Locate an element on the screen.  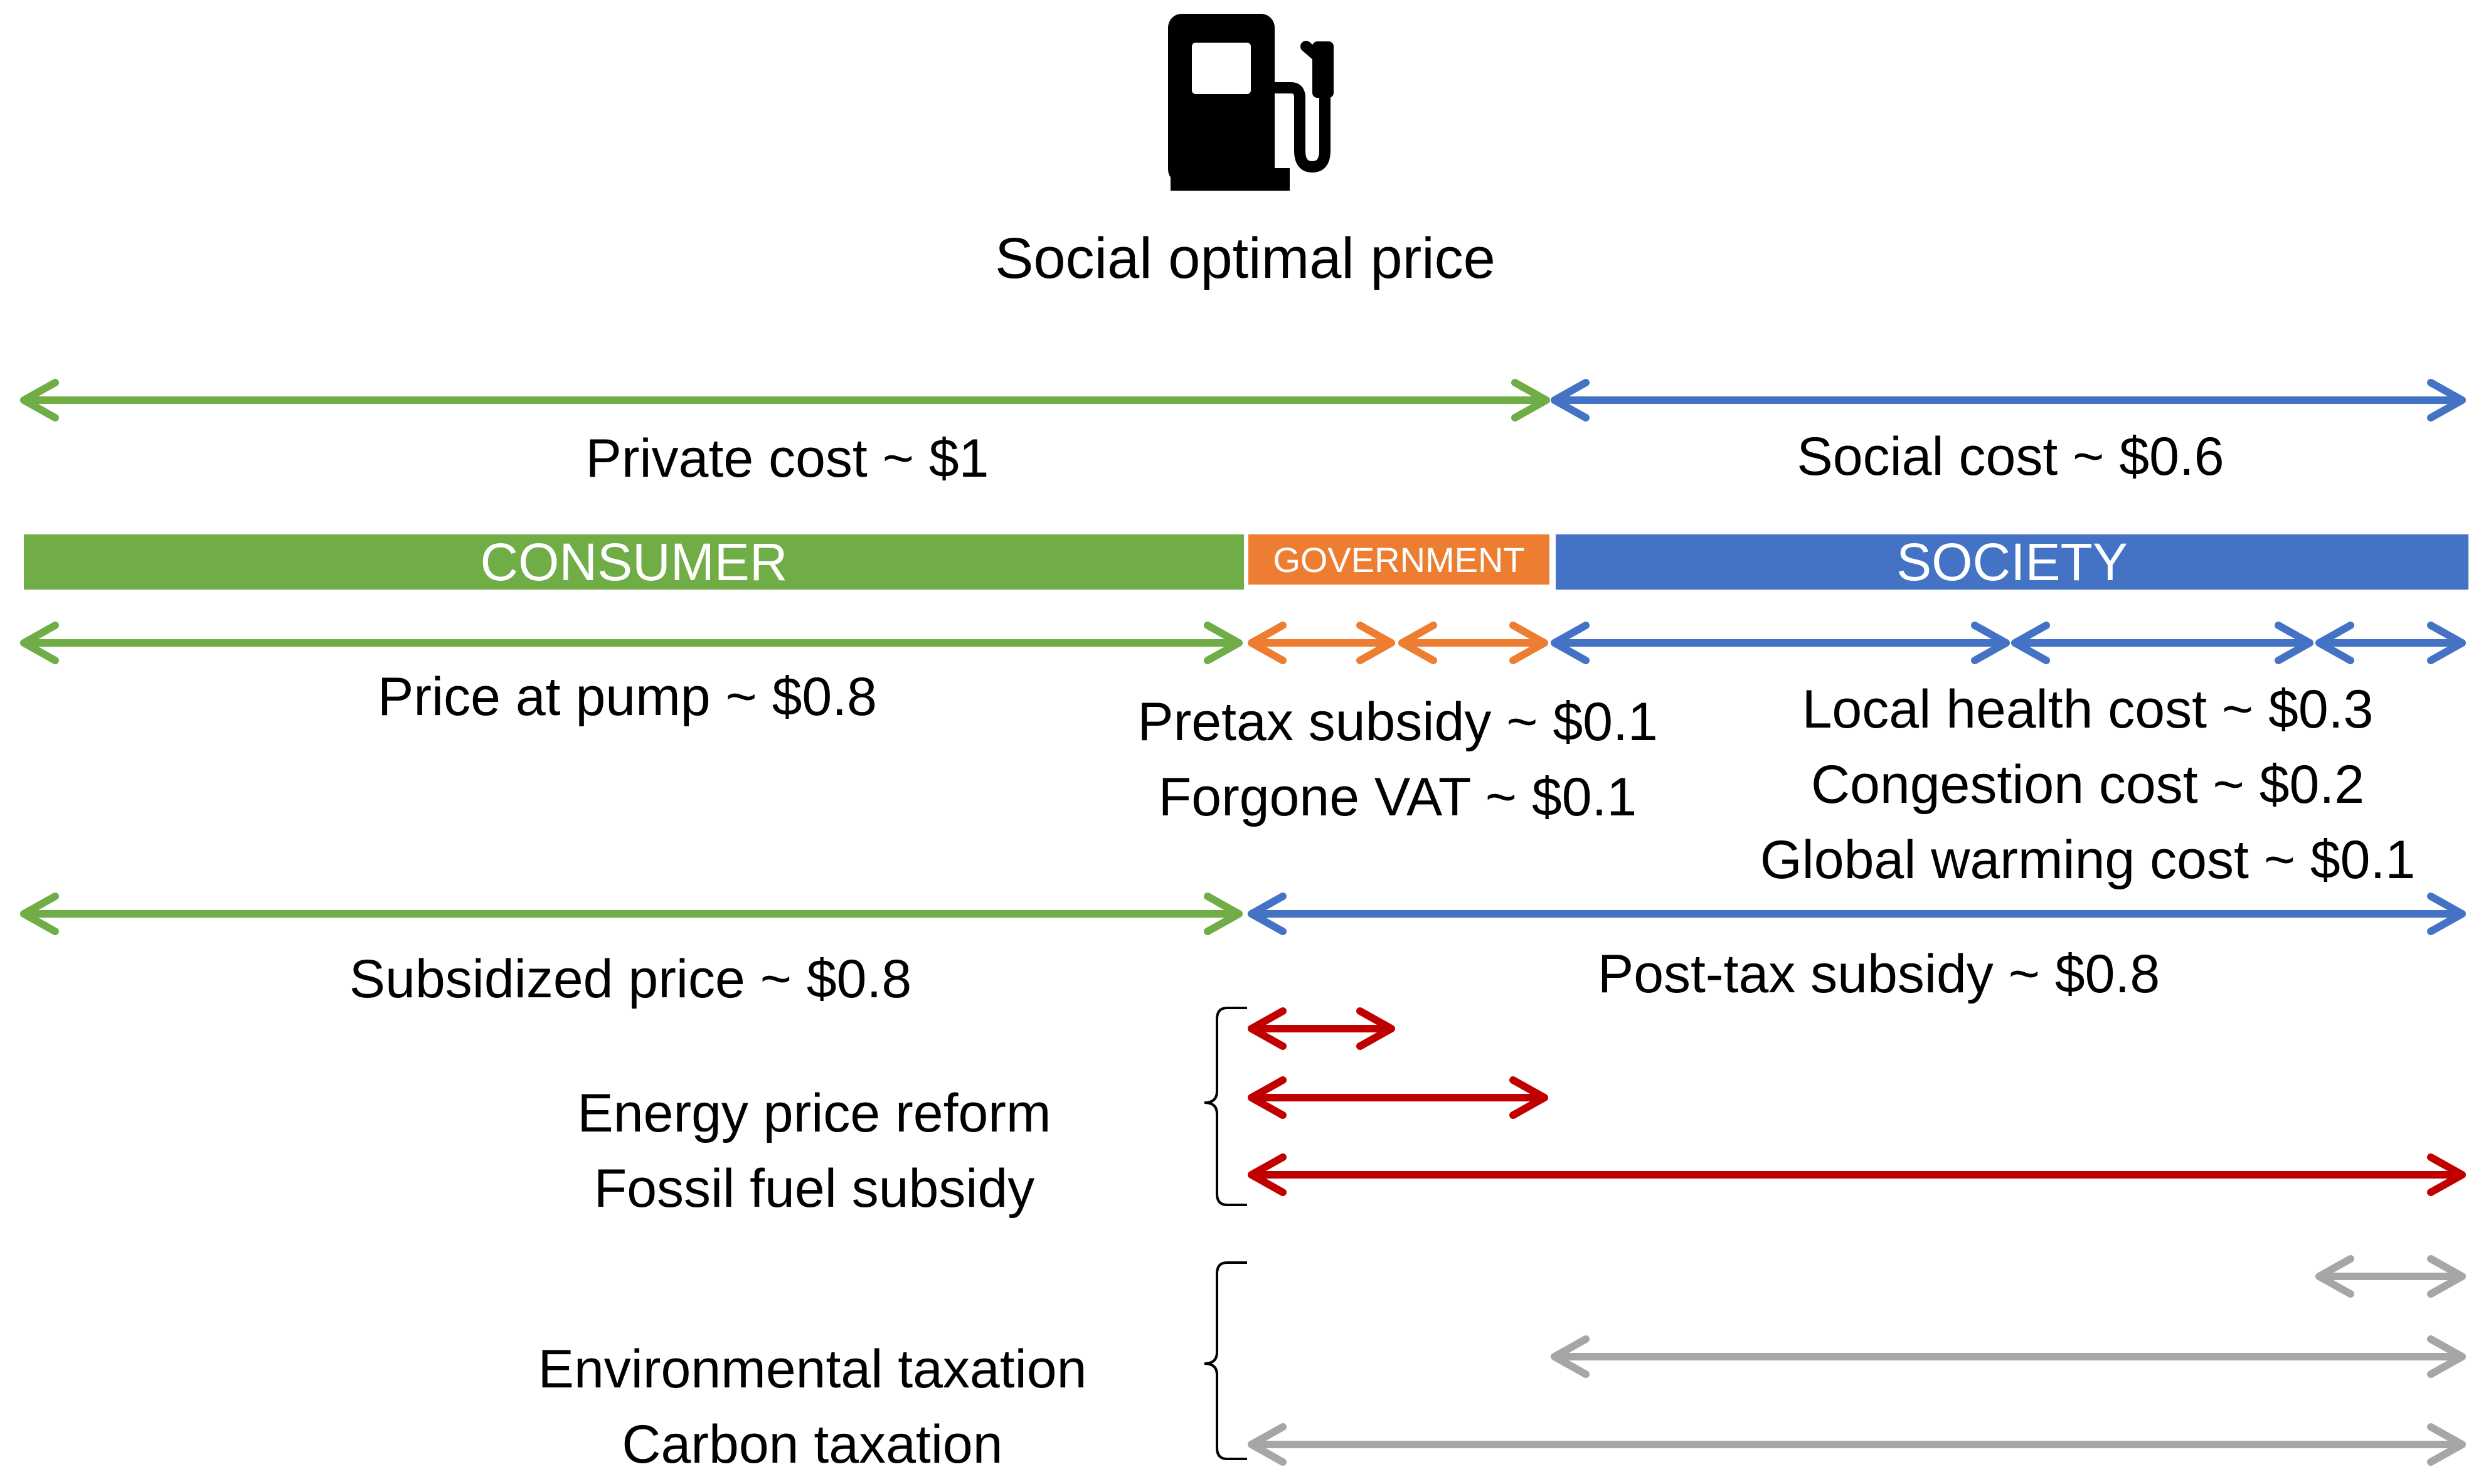
congestion-arrow is located at coordinates (2162, 643).